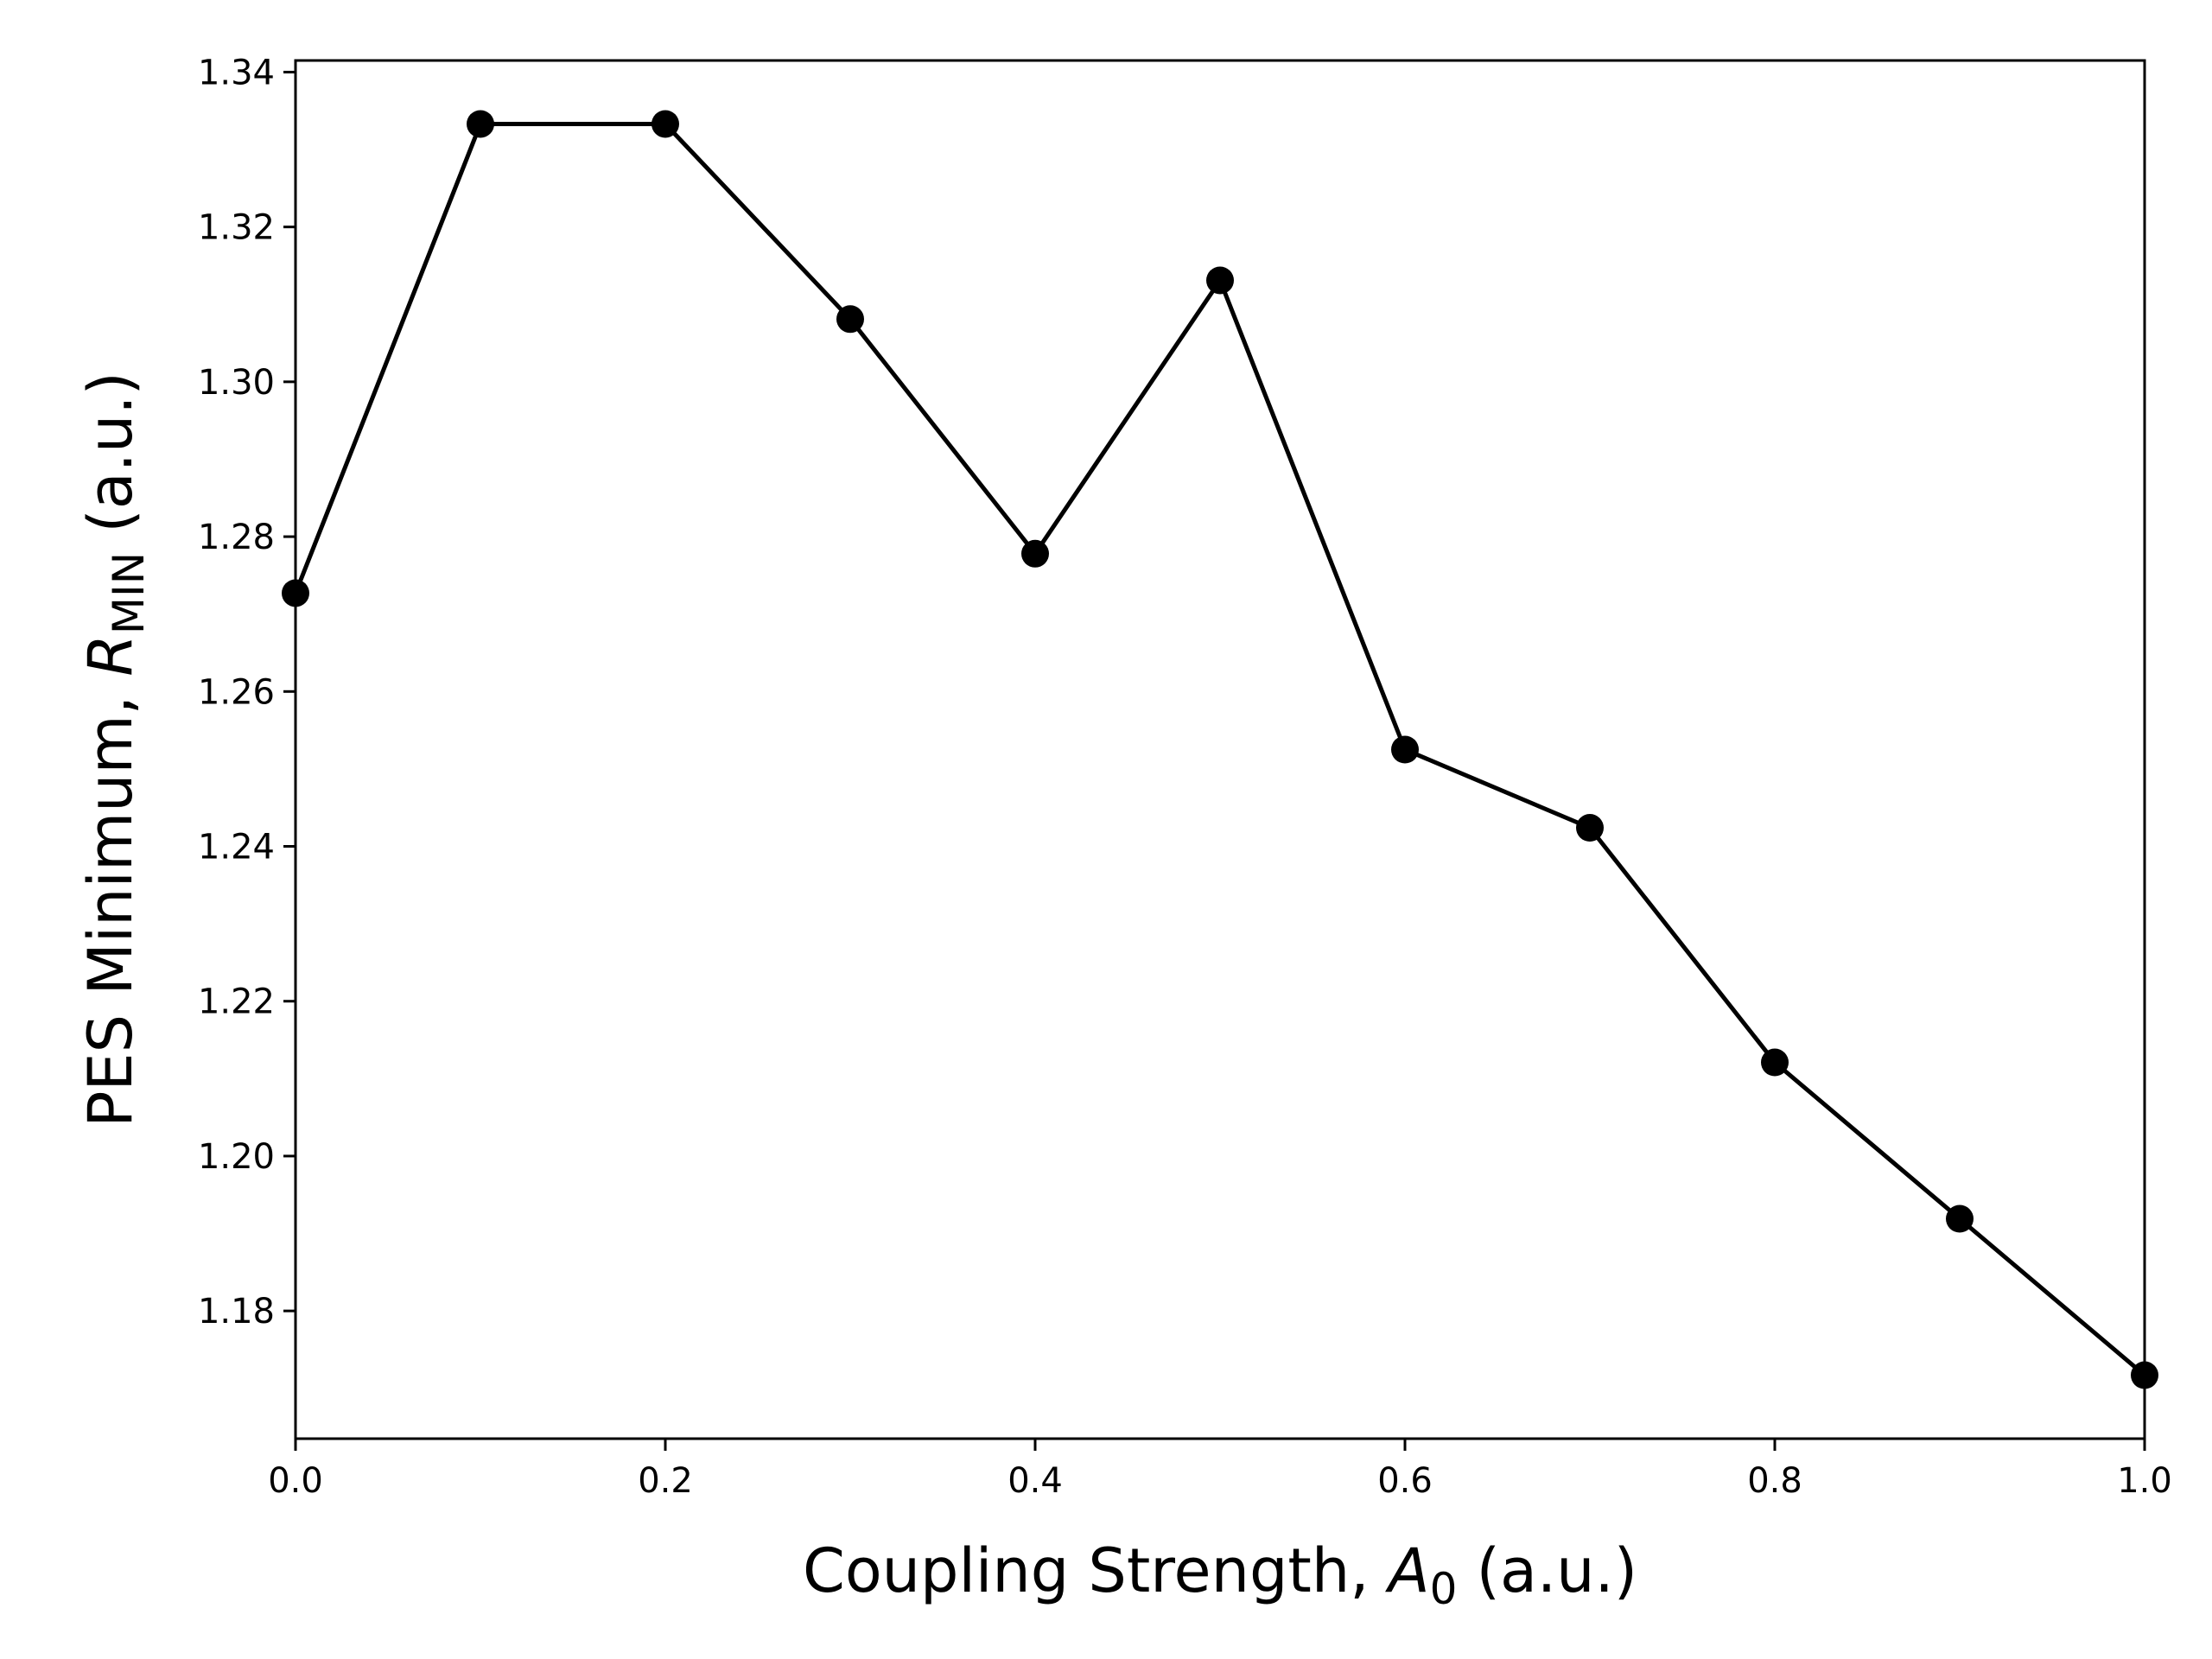 Image resolution: width=2212 pixels, height=1659 pixels. What do you see at coordinates (295, 1481) in the screenshot?
I see `x-tick-label: 0.0` at bounding box center [295, 1481].